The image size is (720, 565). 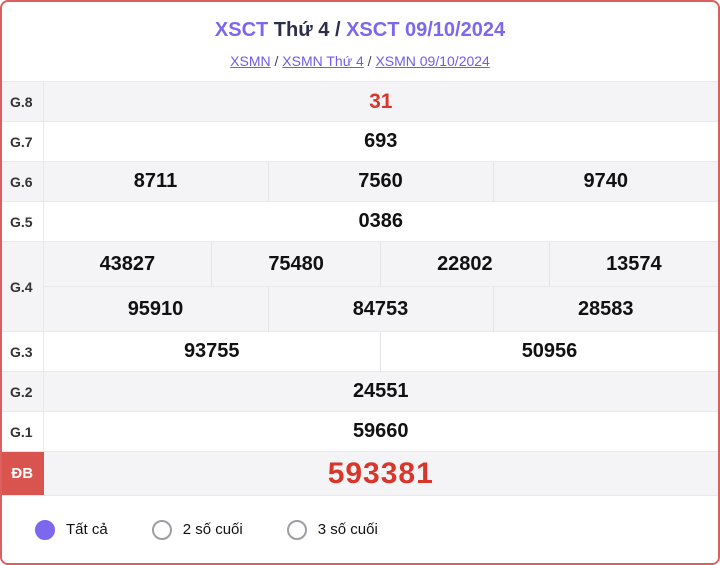 What do you see at coordinates (380, 391) in the screenshot?
I see `prize-value-g2: 24551` at bounding box center [380, 391].